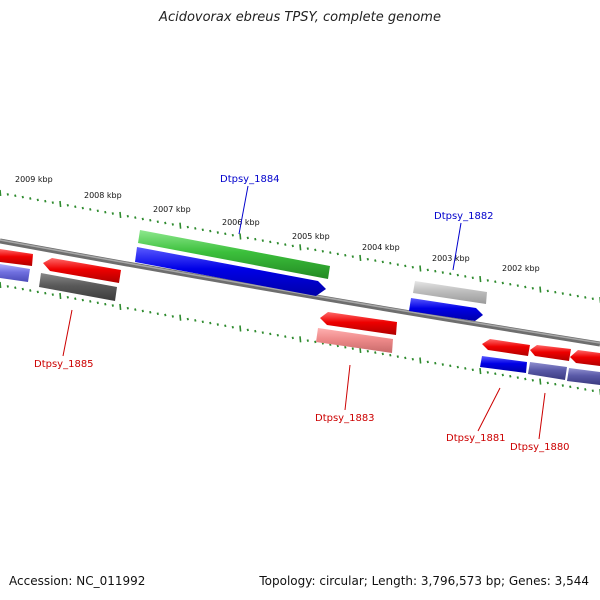 This screenshot has height=600, width=600. Describe the element at coordinates (64, 364) in the screenshot. I see `gene-label-dtpsy-1885: Dtpsy_1885` at that location.